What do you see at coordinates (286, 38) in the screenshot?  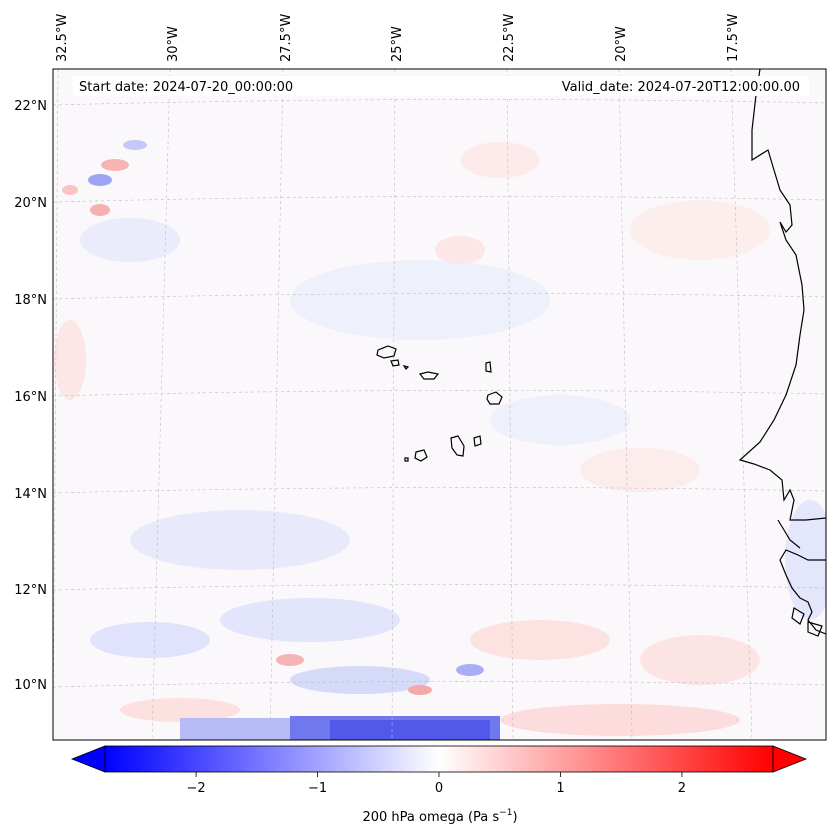 I see `lon-label: 27.5°W` at bounding box center [286, 38].